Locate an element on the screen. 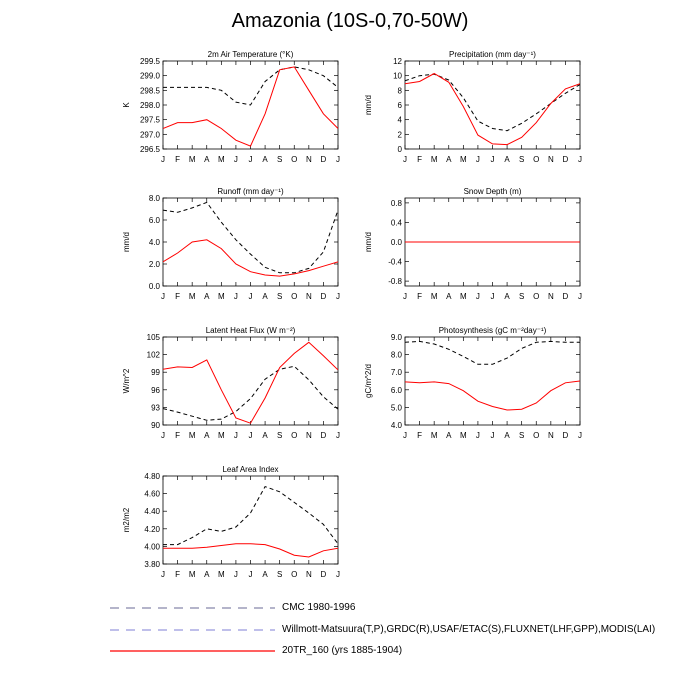  panel-3-xtick-label: M is located at coordinates (221, 296).